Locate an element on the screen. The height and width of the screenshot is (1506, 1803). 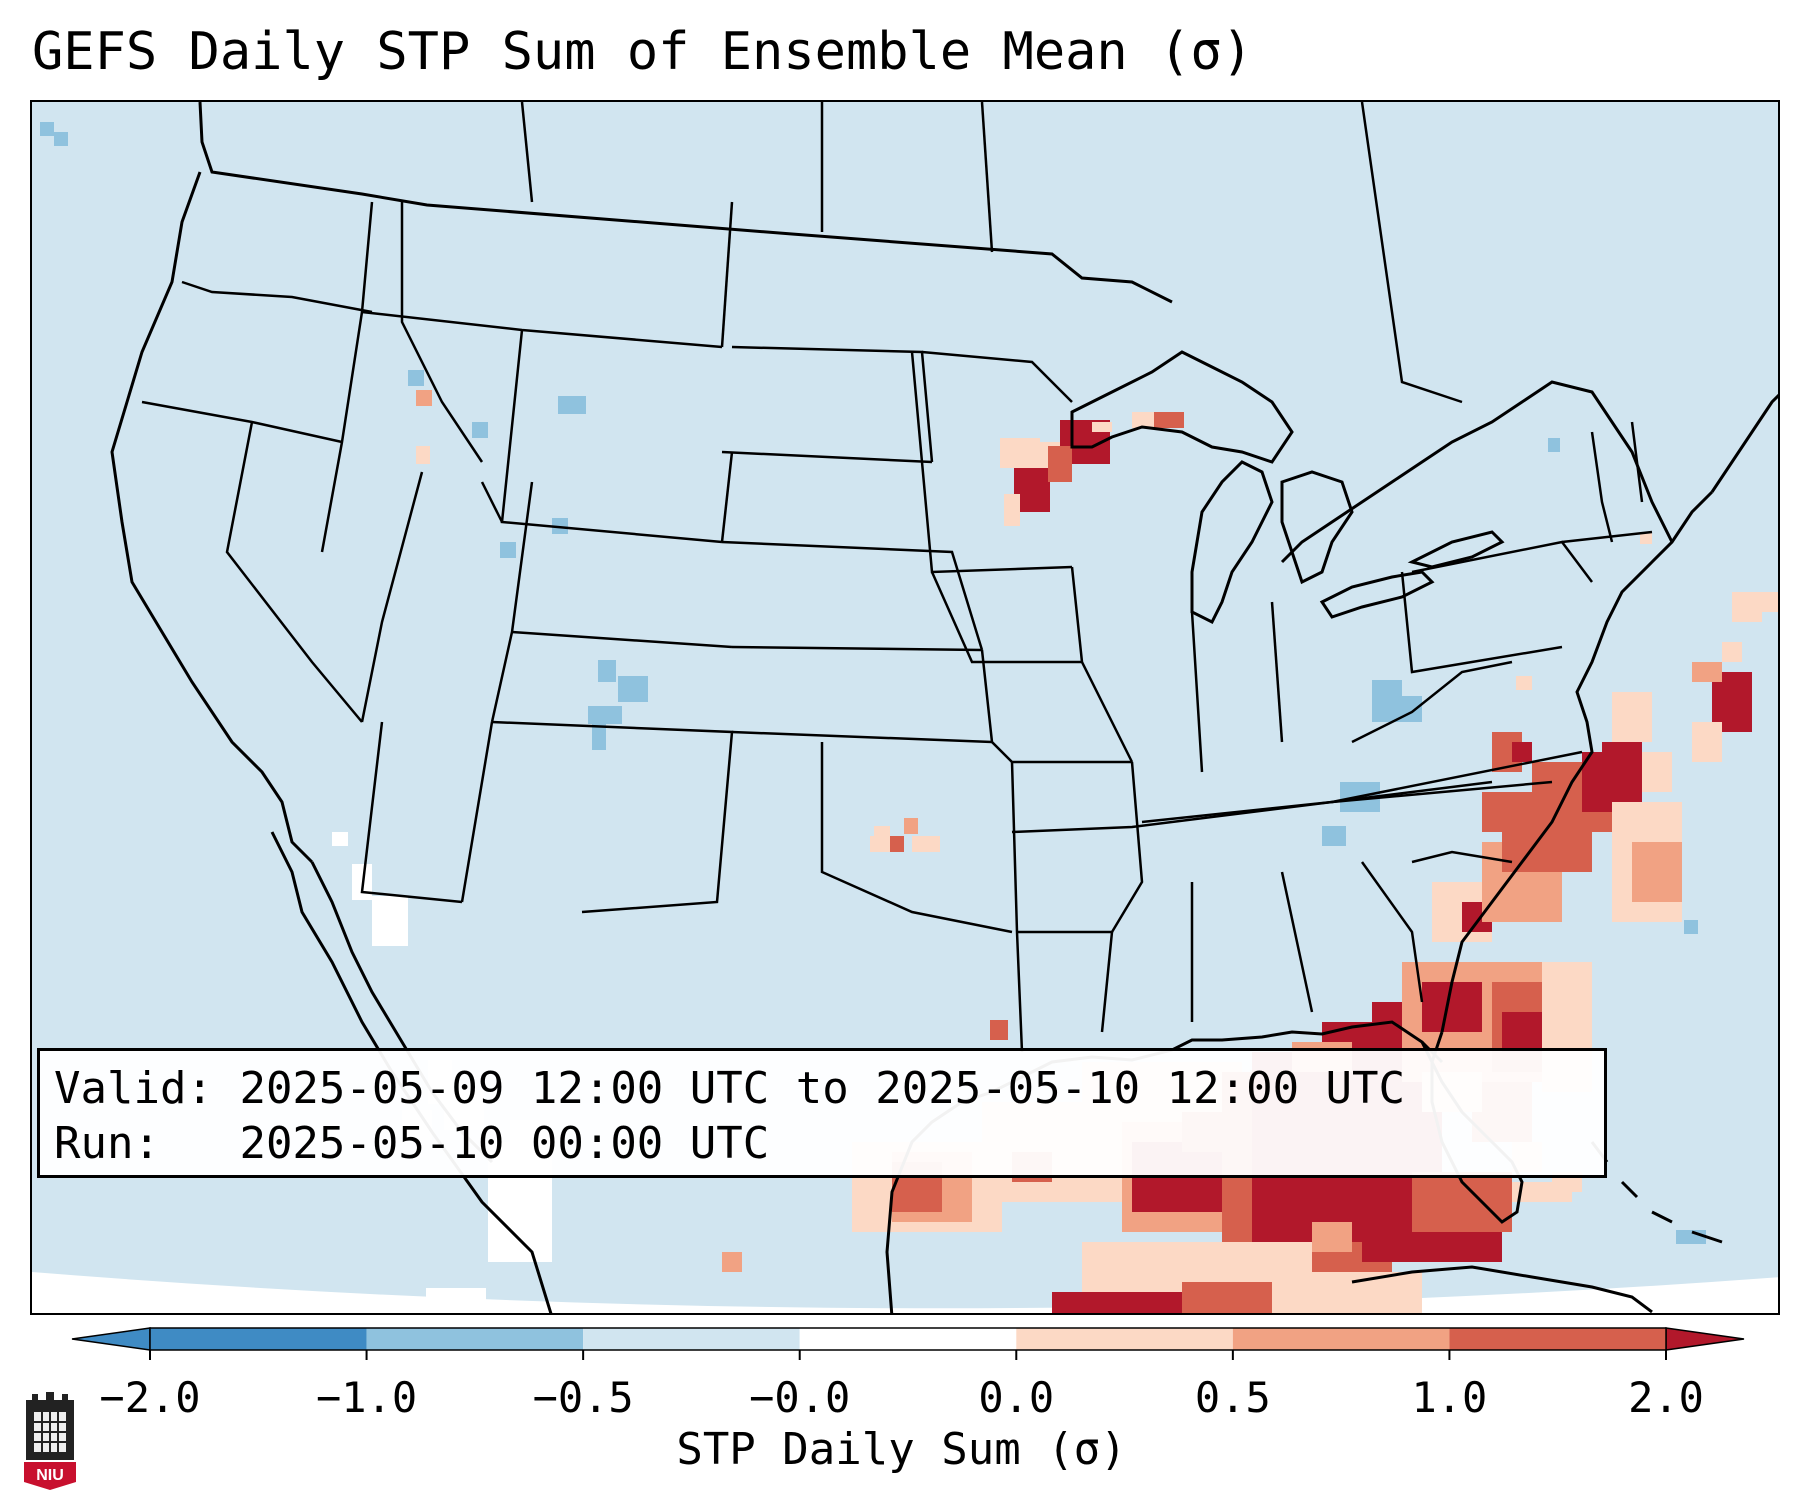
tick-label-m1-0: −1.0 is located at coordinates (366, 1397).